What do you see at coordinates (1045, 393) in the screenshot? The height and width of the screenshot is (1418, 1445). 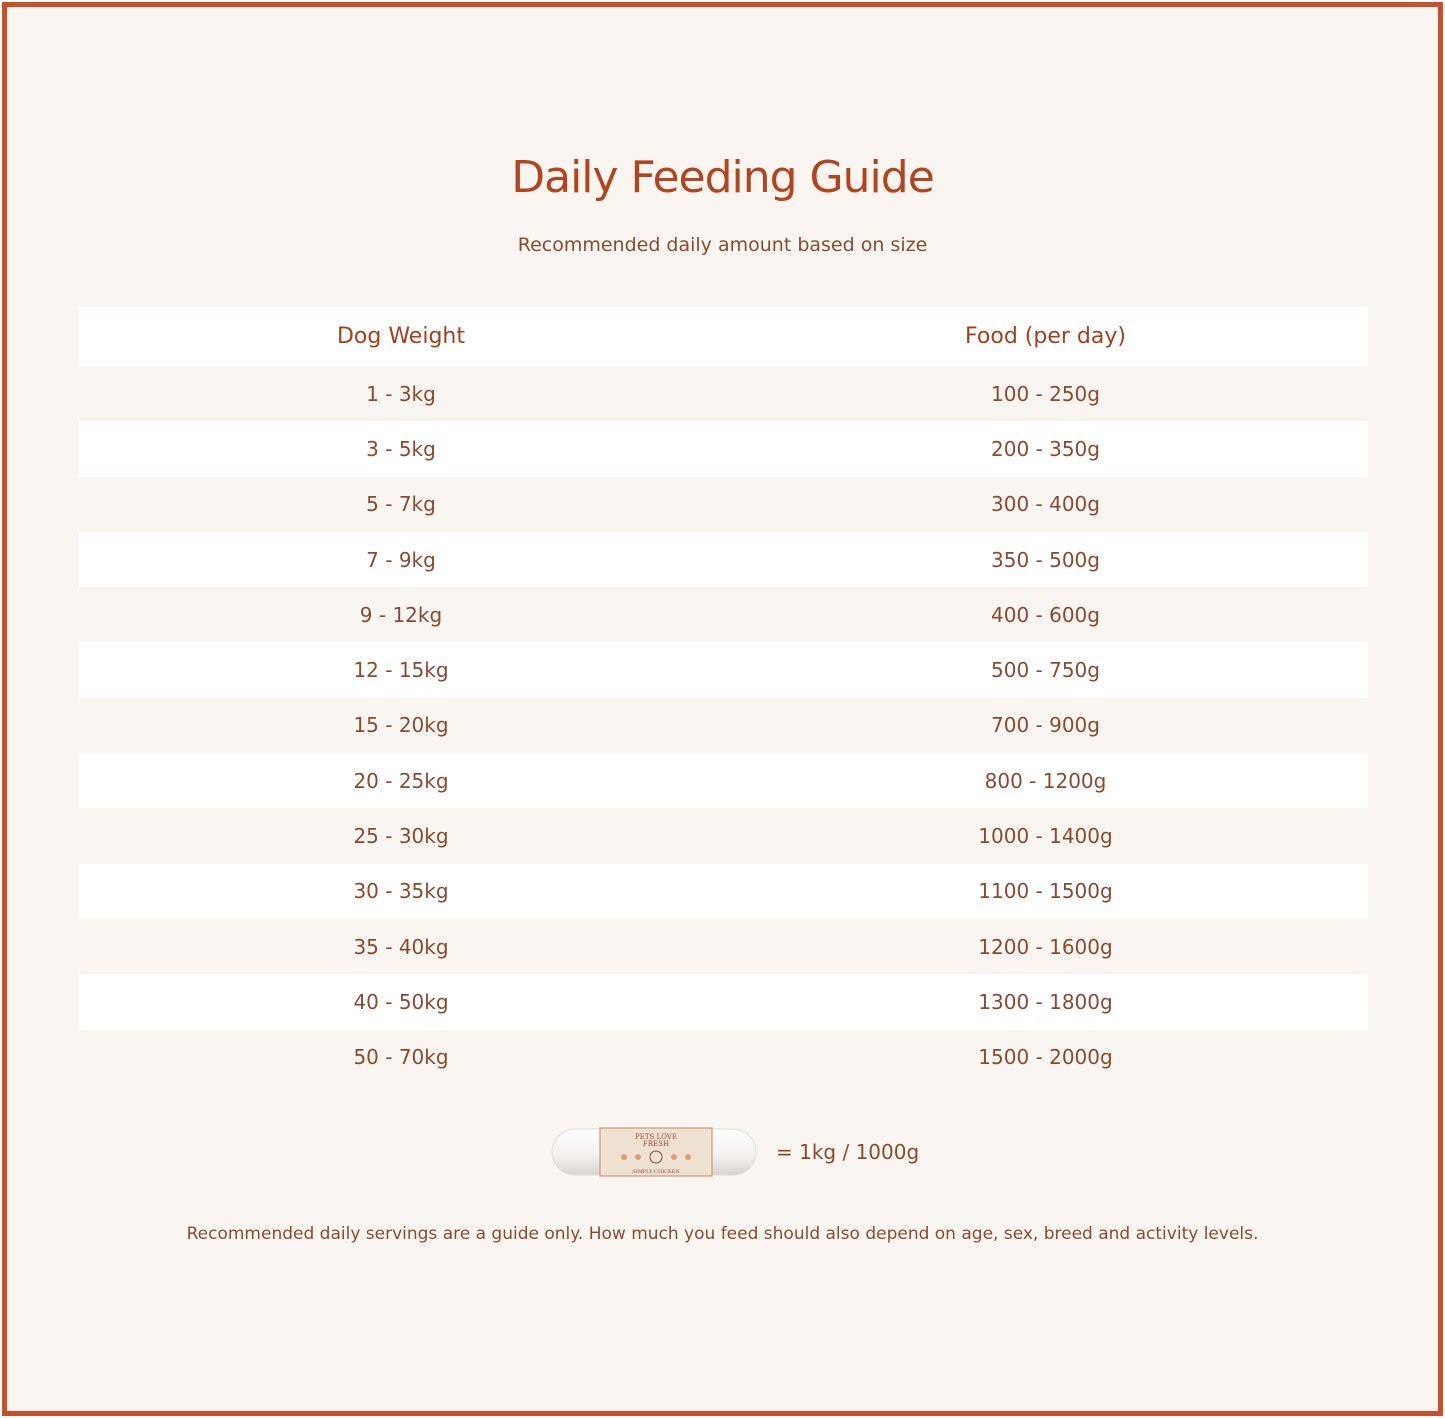 I see `food-amount-cell: 100 - 250g` at bounding box center [1045, 393].